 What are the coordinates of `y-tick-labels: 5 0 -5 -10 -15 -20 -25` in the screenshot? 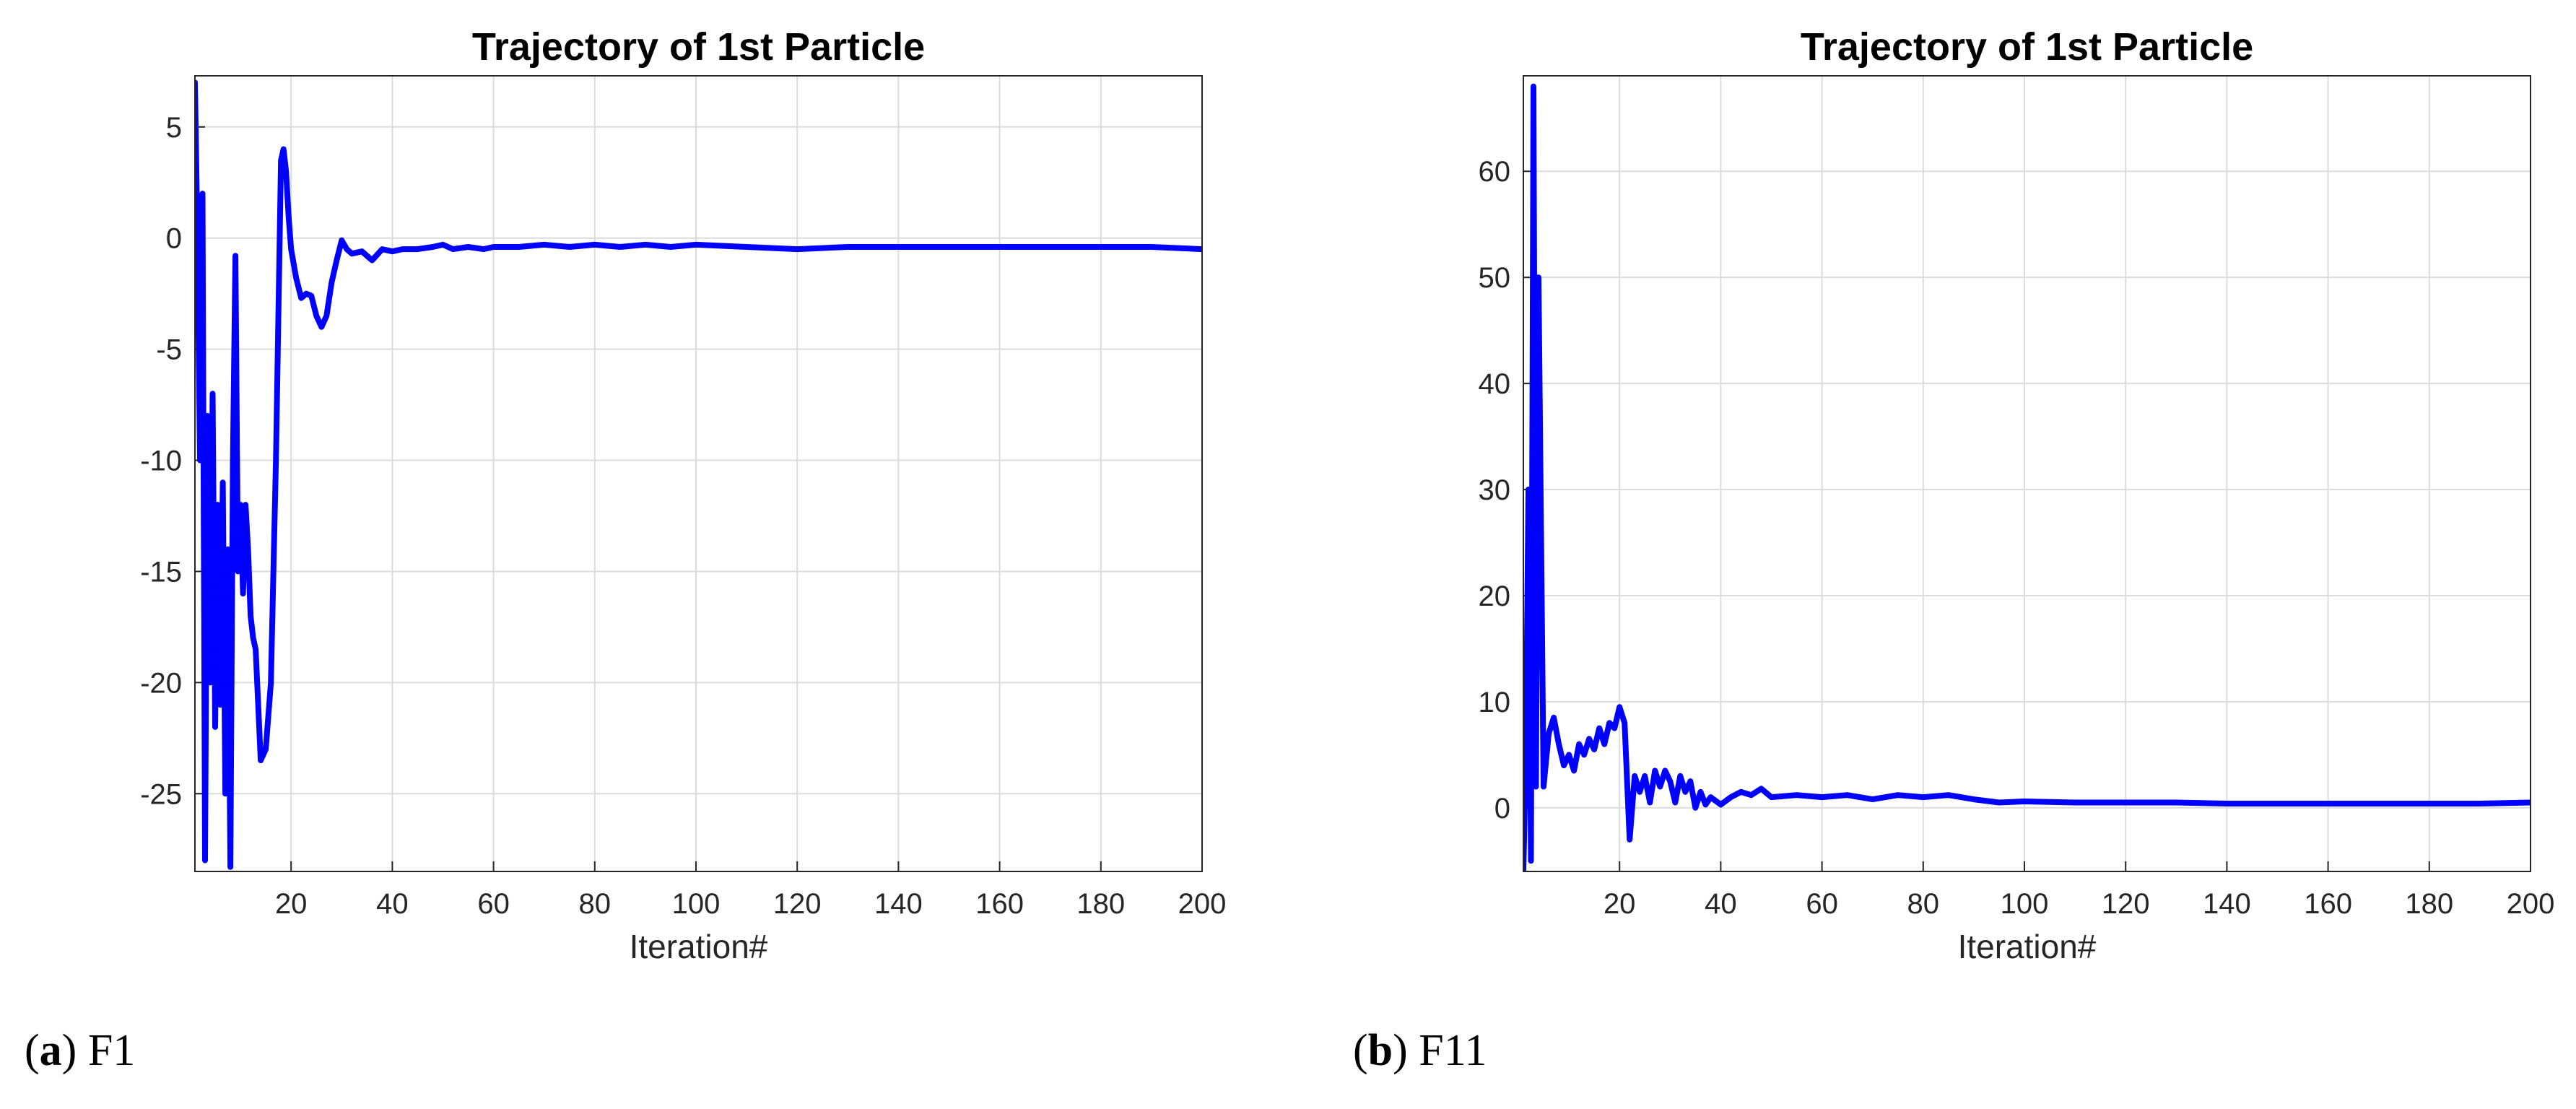 It's located at (161, 461).